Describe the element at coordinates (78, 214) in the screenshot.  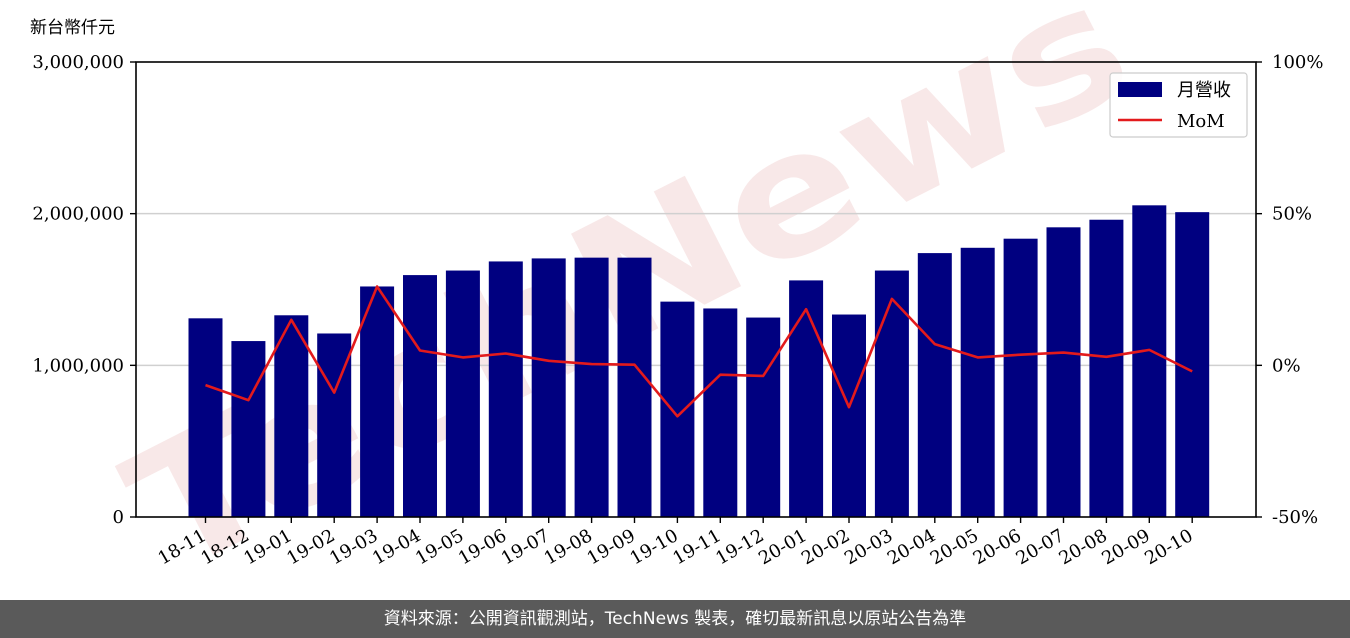
I see `left-tick-label: 2,000,000` at that location.